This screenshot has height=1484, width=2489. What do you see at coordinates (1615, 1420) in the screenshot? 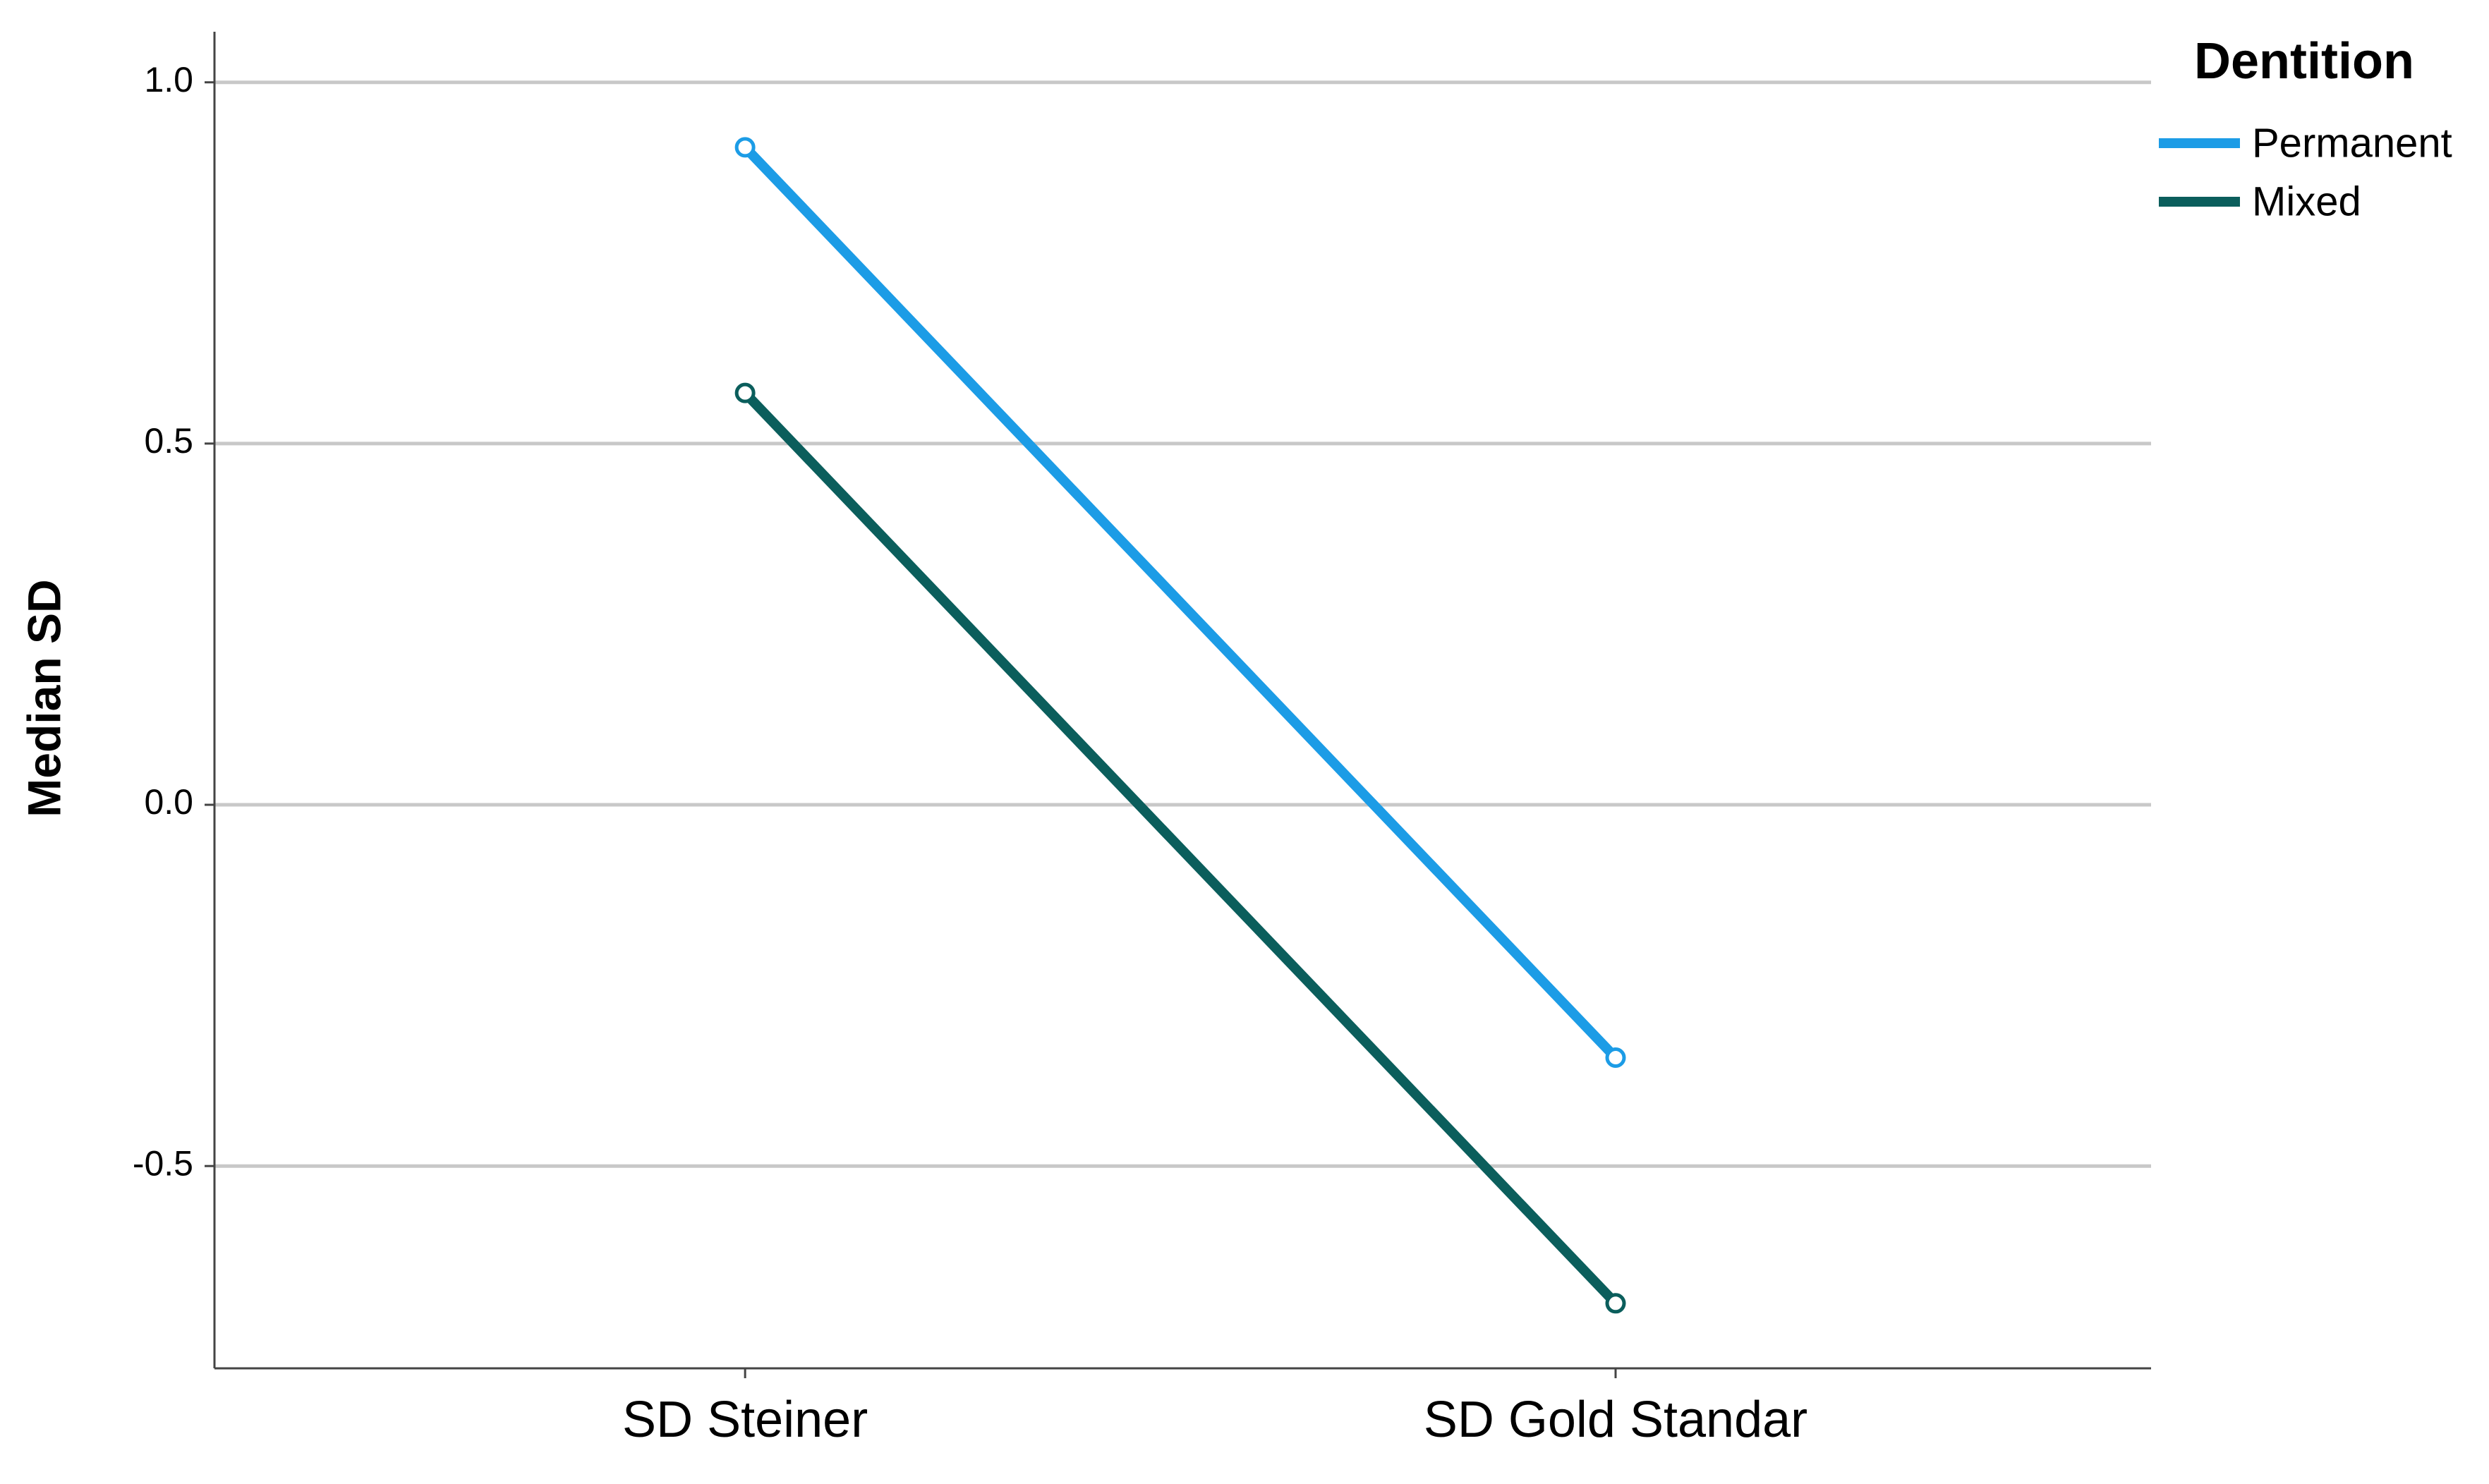
I see `x-tick-label: SD Gold Standar` at bounding box center [1615, 1420].